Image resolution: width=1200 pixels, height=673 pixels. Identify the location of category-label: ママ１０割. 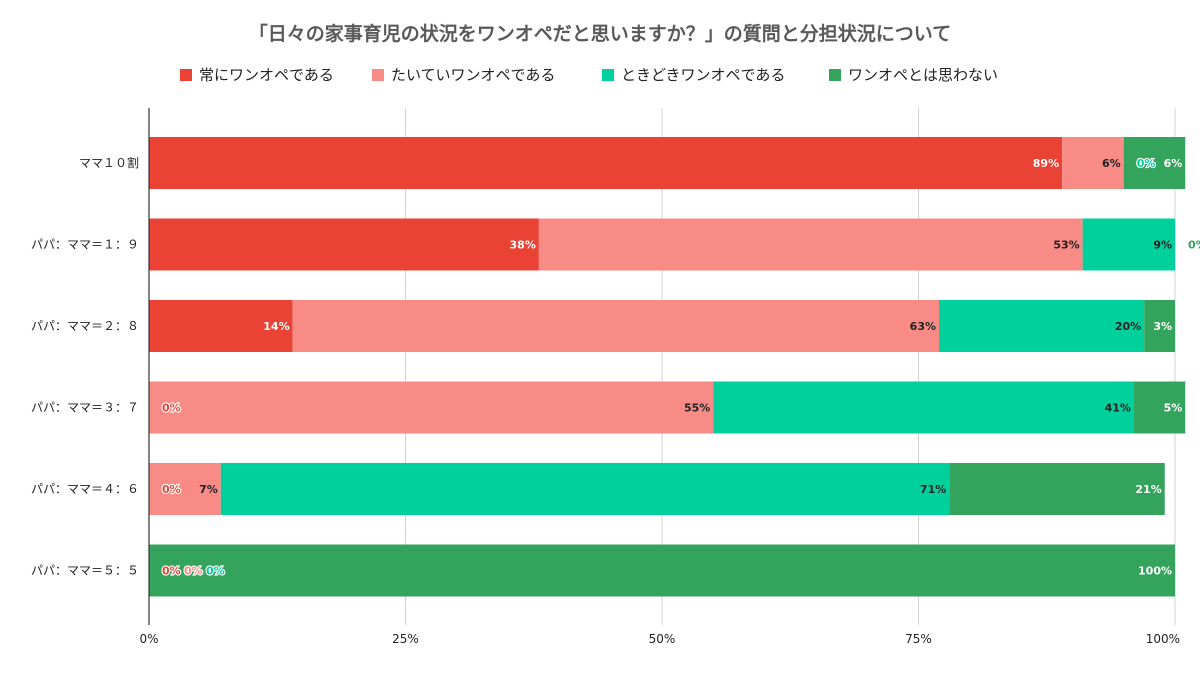
(109, 162).